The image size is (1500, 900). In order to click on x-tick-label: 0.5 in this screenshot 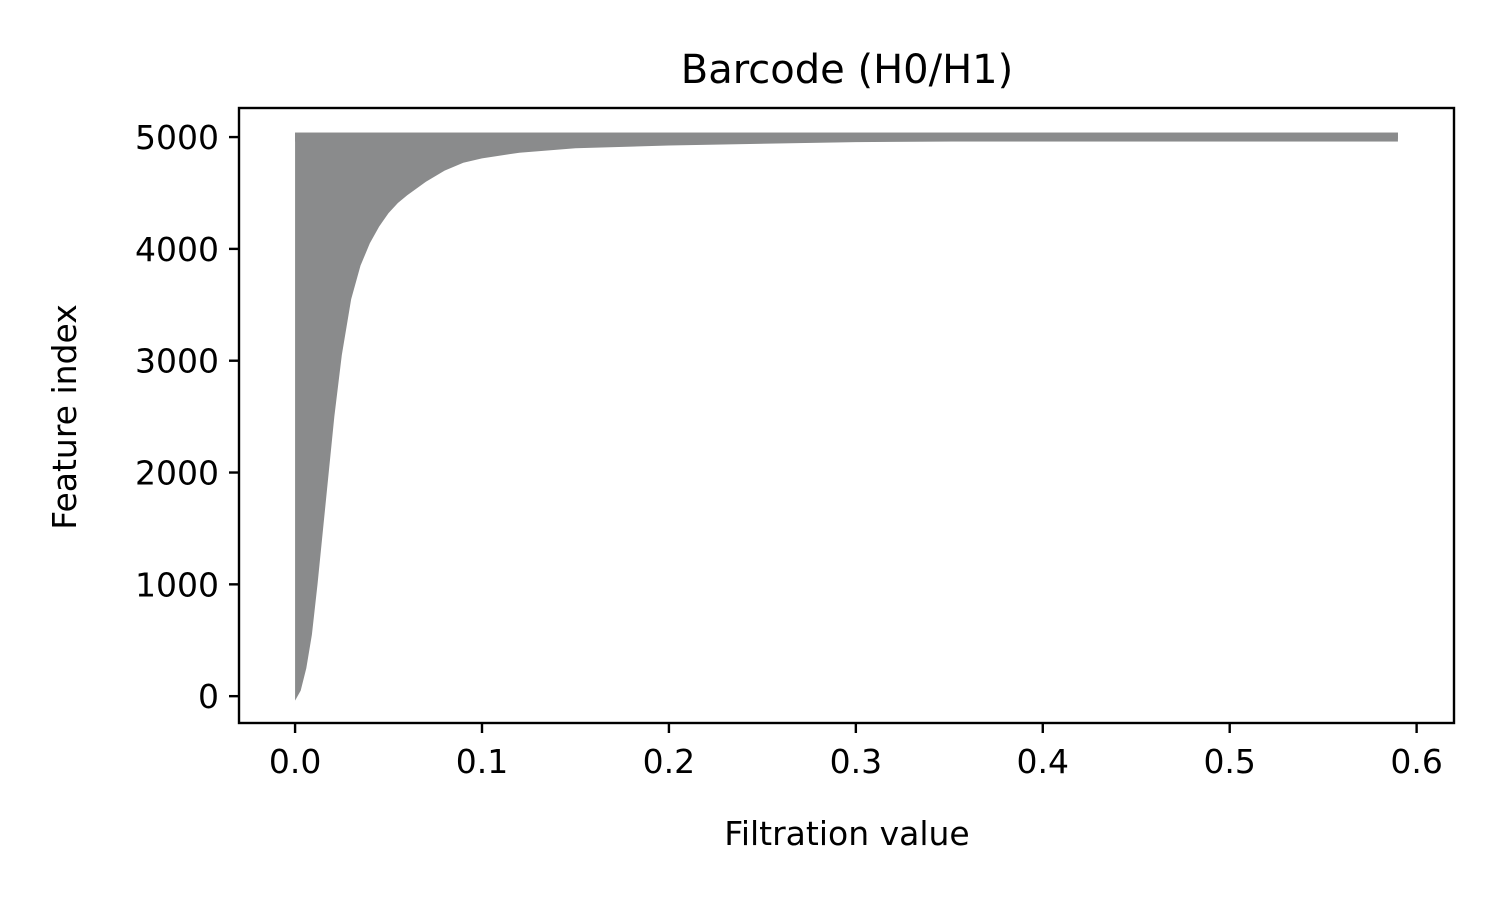, I will do `click(1229, 761)`.